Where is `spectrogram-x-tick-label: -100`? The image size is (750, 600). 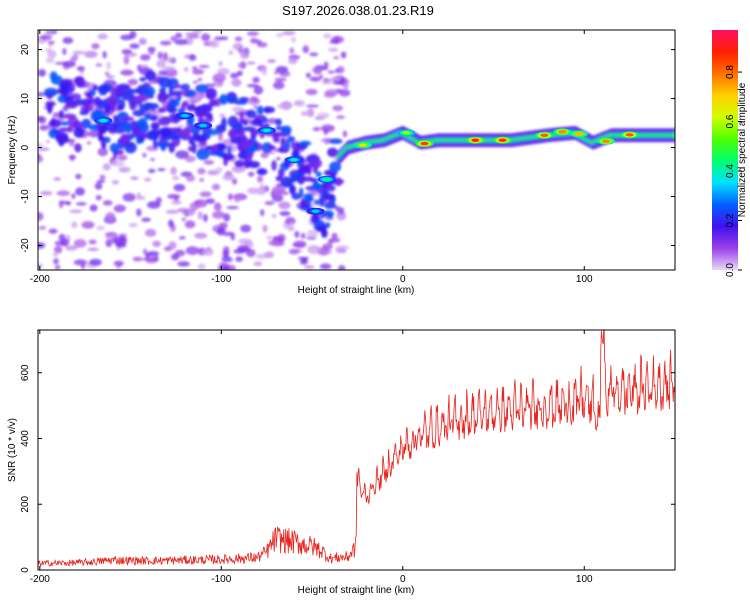
spectrogram-x-tick-label: -100 is located at coordinates (221, 279).